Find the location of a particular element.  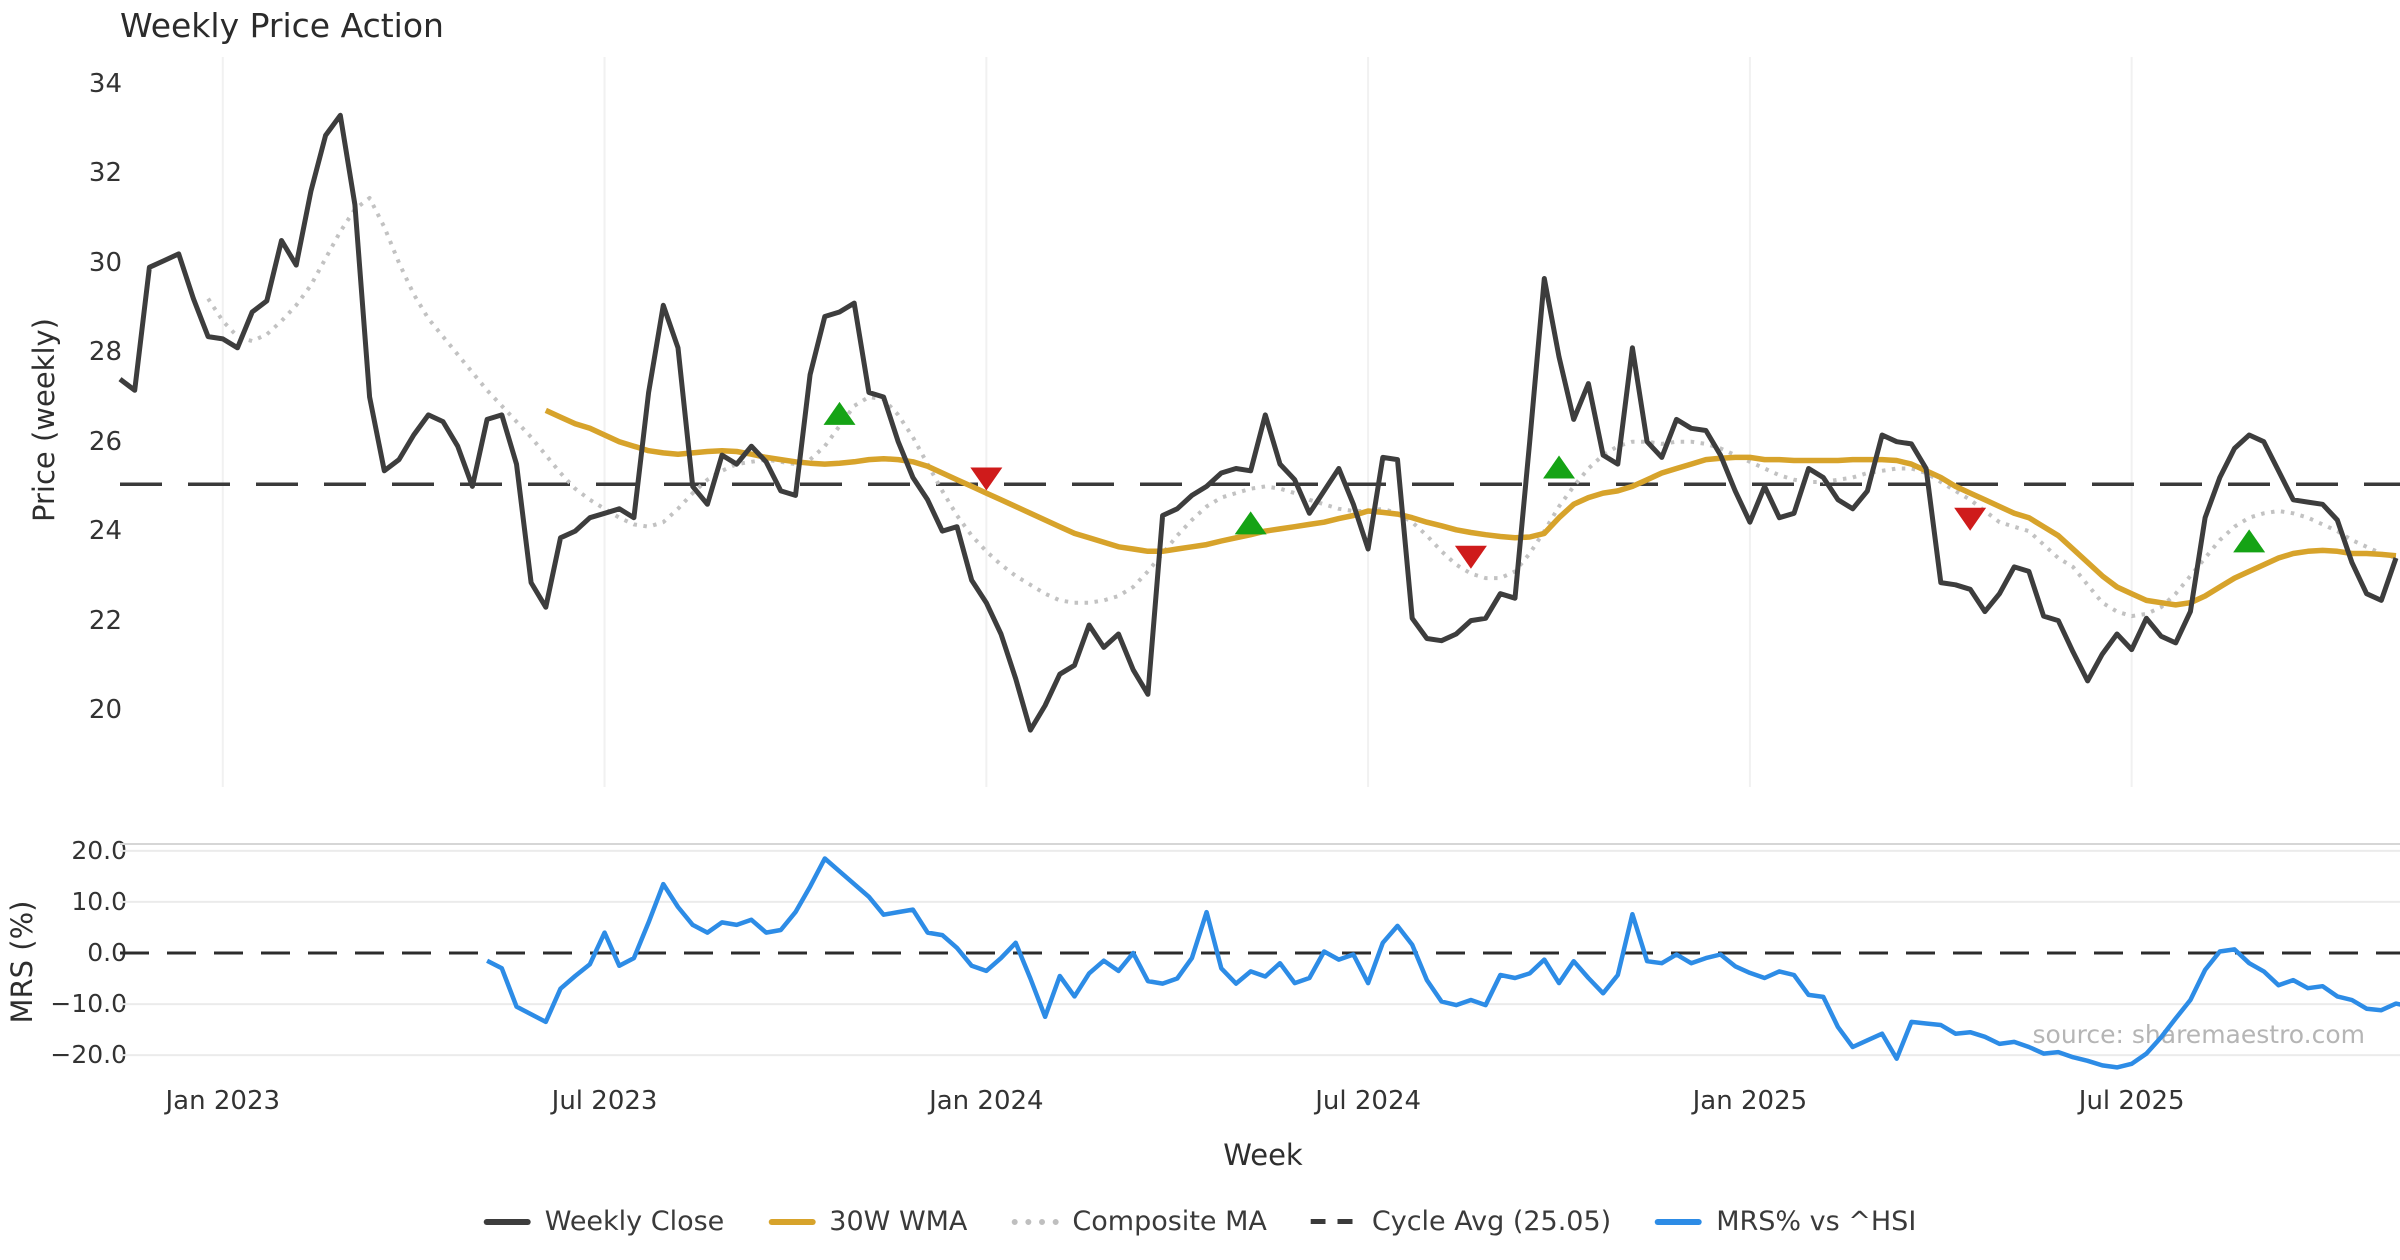

mrs-line is located at coordinates (1443, 963).